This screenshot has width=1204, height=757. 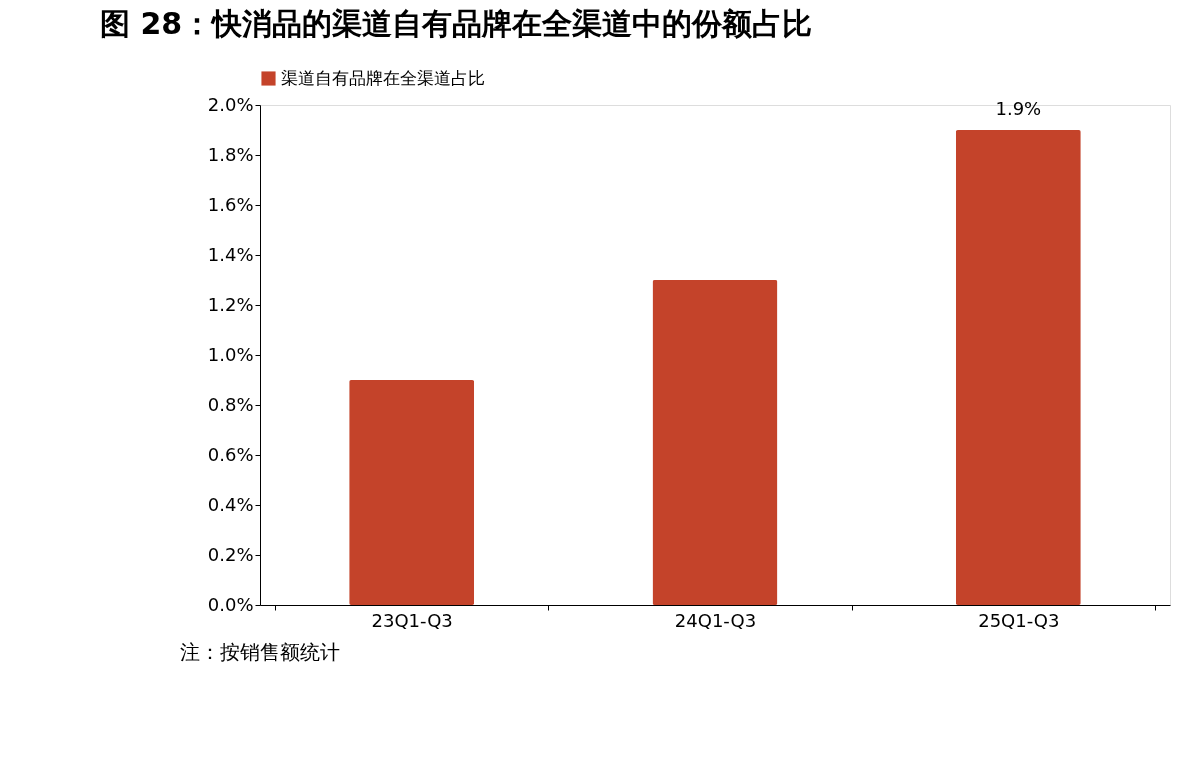 What do you see at coordinates (260, 652) in the screenshot?
I see `text: 注：按销售额统计` at bounding box center [260, 652].